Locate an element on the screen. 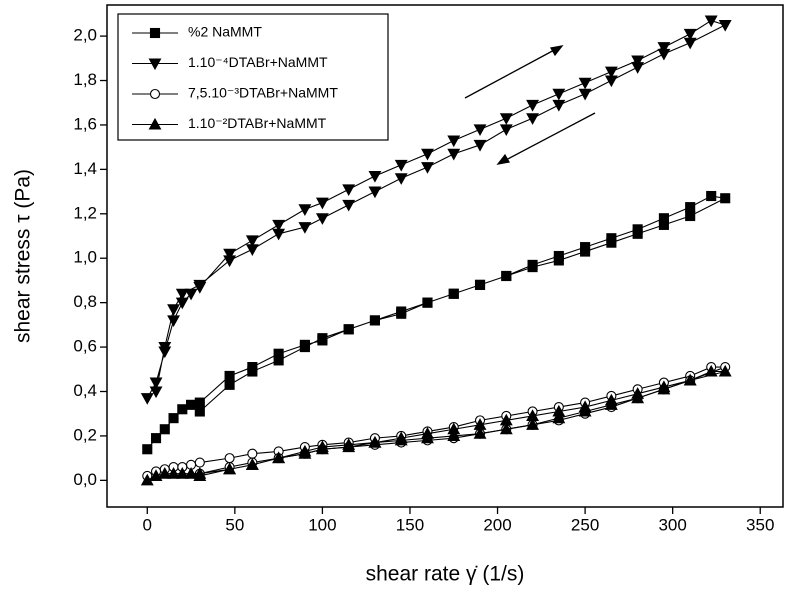  y-tick-label: 0,2 is located at coordinates (85, 434).